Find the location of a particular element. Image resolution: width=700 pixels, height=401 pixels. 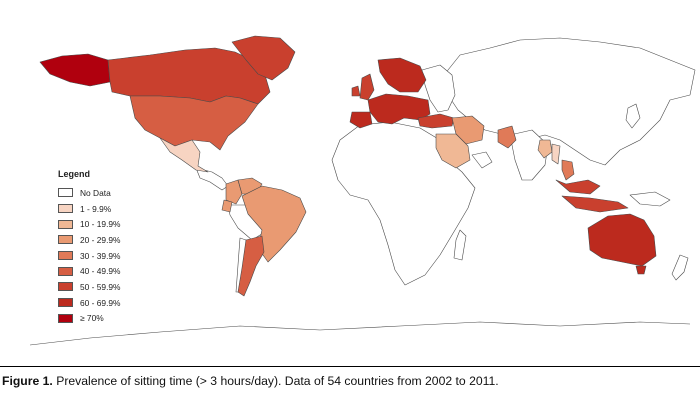

legend-item: 20 - 29.9% is located at coordinates (89, 240).